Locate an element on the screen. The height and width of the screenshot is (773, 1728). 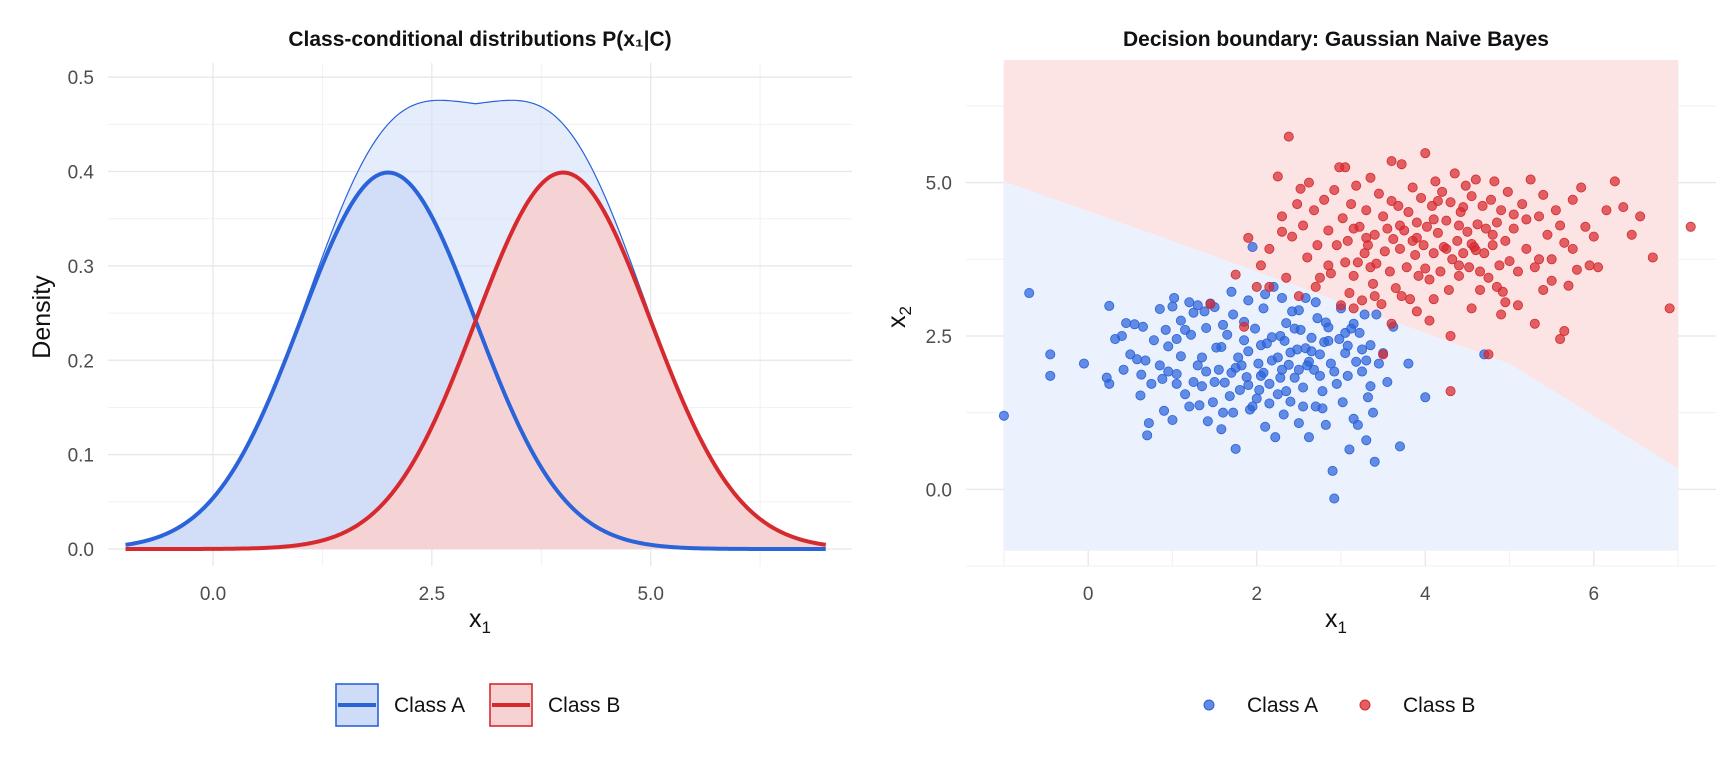
density-y-tick-labels: 0.0 0.1 0.2 0.3 0.4 0.5 is located at coordinates (81, 314).